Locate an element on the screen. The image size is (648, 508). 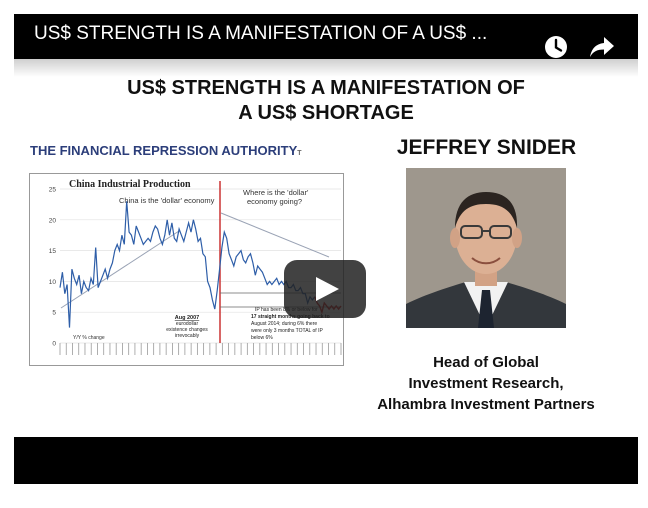
bio-line2: Investment Research, is located at coordinates (486, 383).